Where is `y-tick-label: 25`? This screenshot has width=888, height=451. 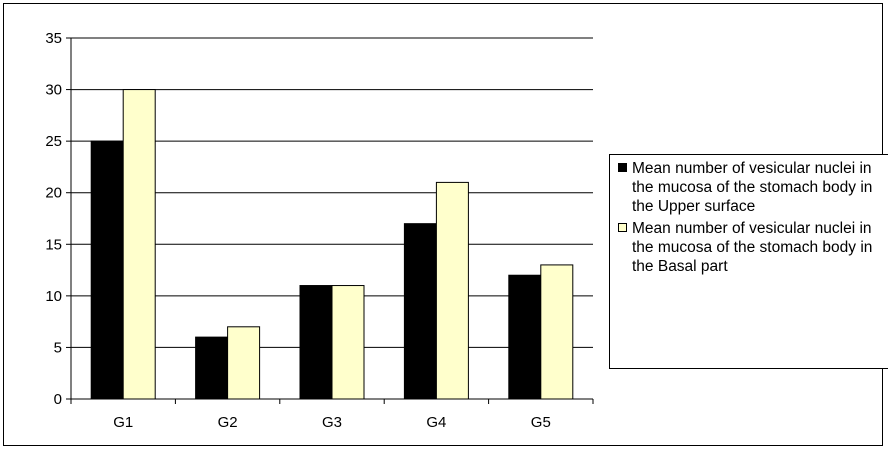 y-tick-label: 25 is located at coordinates (53, 141).